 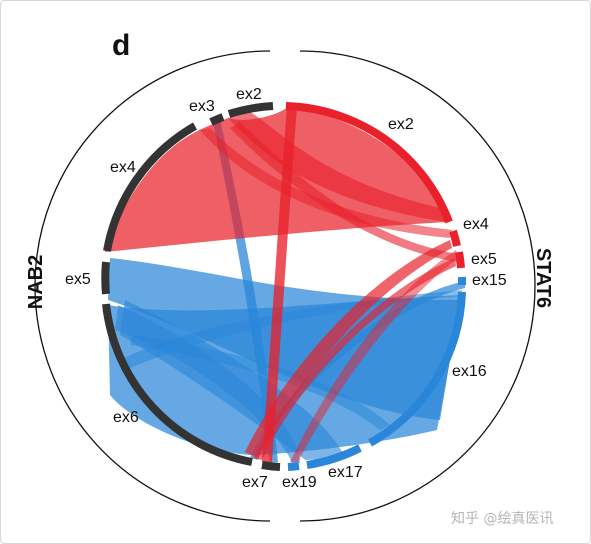 I want to click on exon-label-ex2-right: ex2, so click(x=401, y=124).